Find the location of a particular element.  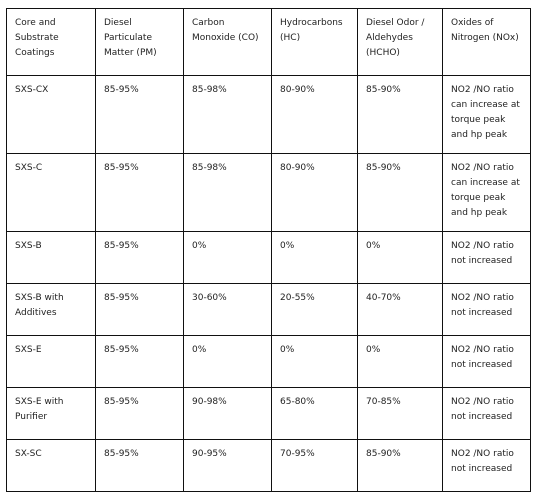

header-cell: Carbon Monoxide (CO) is located at coordinates (227, 42).